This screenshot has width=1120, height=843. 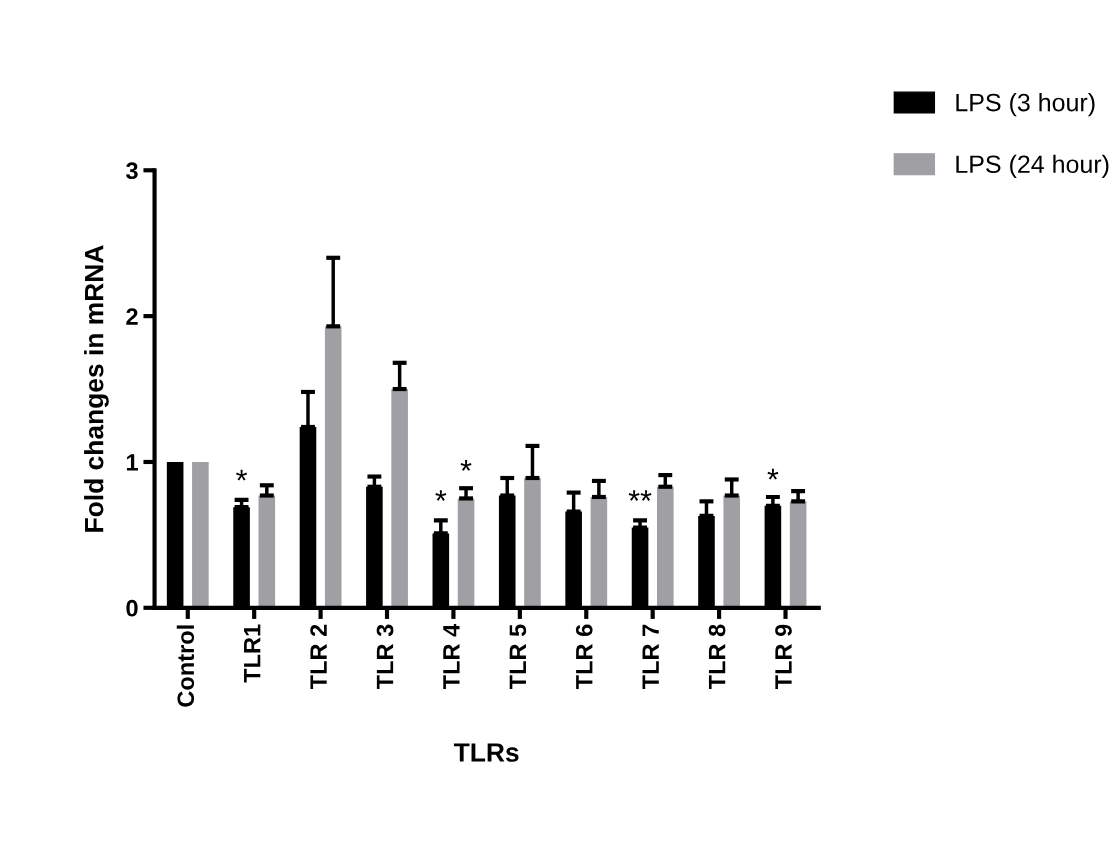 I want to click on x-tick-label: TLR 9, so click(x=783, y=657).